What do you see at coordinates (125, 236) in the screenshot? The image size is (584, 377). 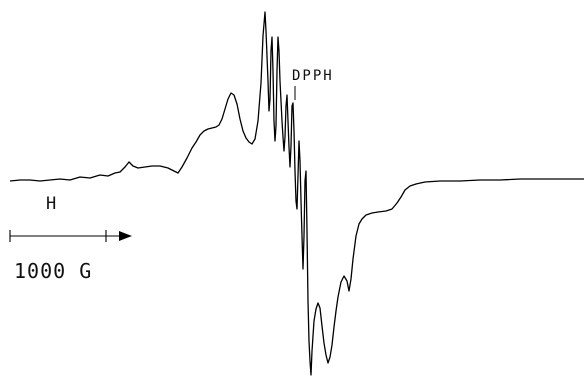 I see `scale-bar-arrow-icon` at bounding box center [125, 236].